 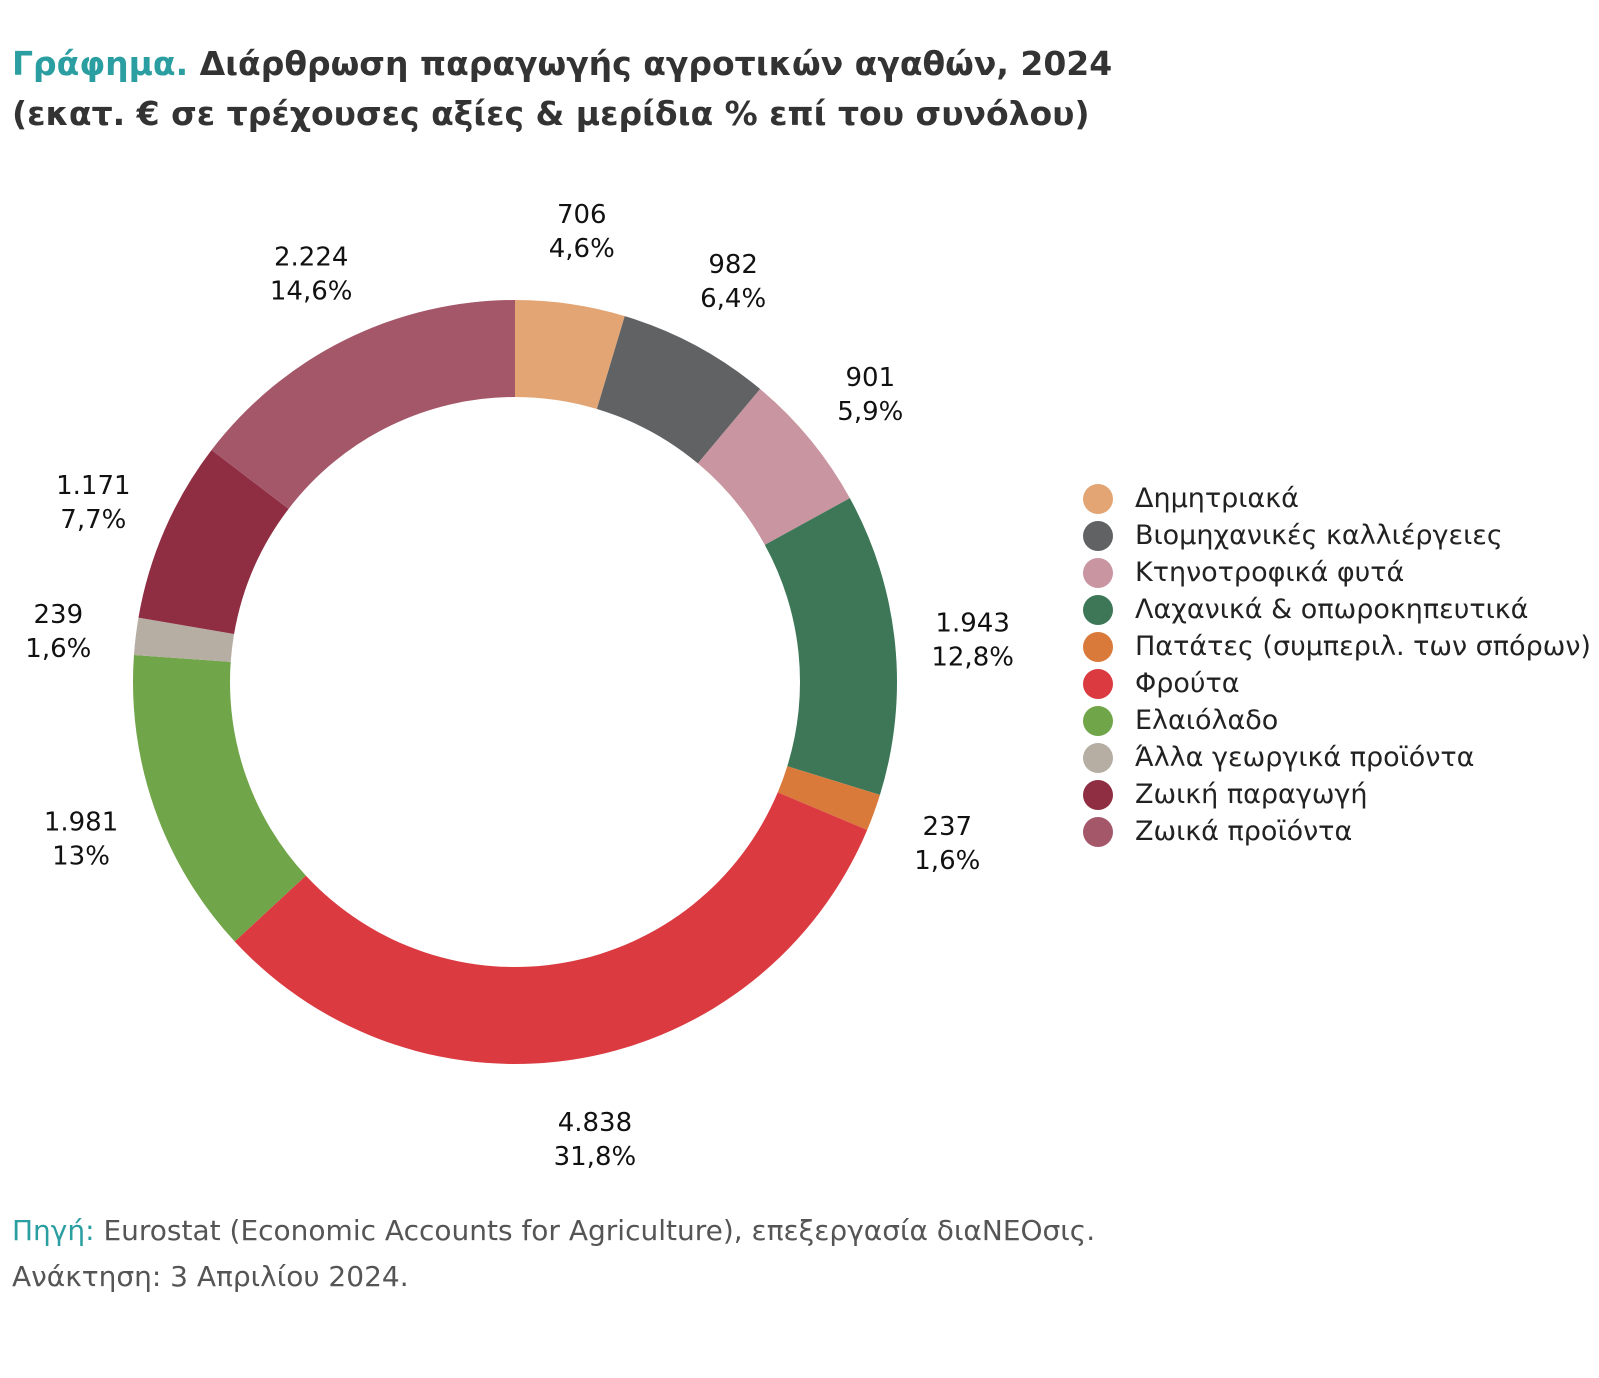 I want to click on legend-item-9: Ζωικά προϊόντα, so click(x=1337, y=831).